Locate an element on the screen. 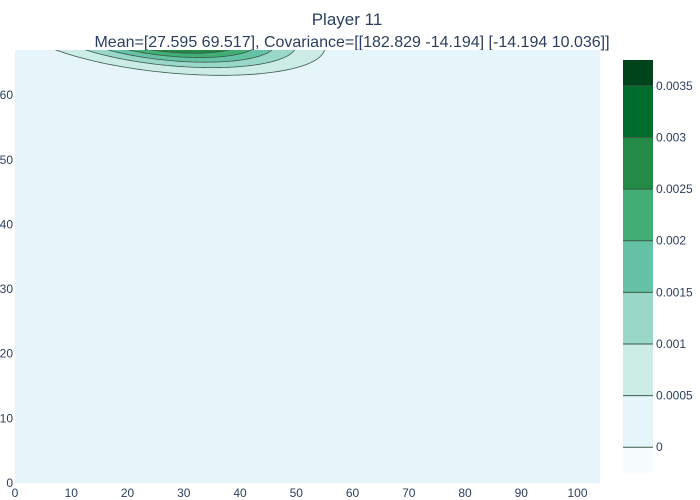  x-tick-label: 70 is located at coordinates (409, 493).